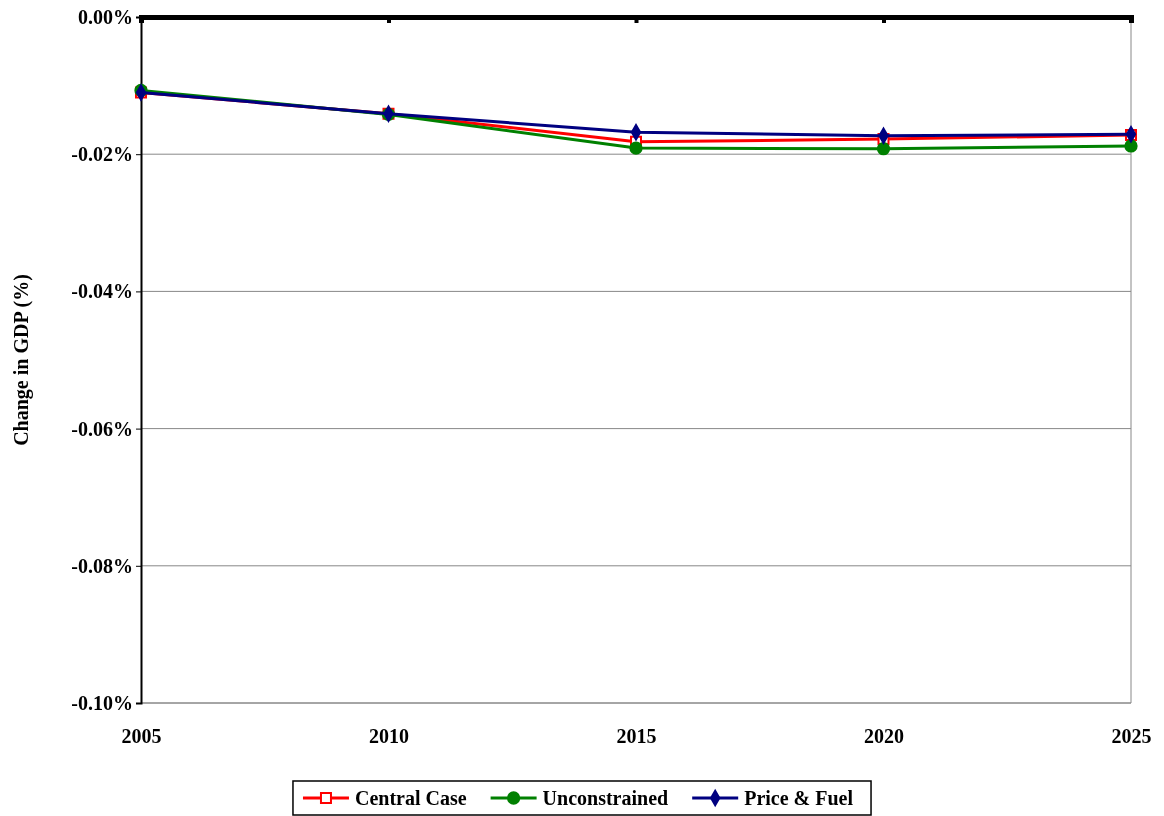  What do you see at coordinates (21, 360) in the screenshot?
I see `y-axis-title: Change in GDP (%)` at bounding box center [21, 360].